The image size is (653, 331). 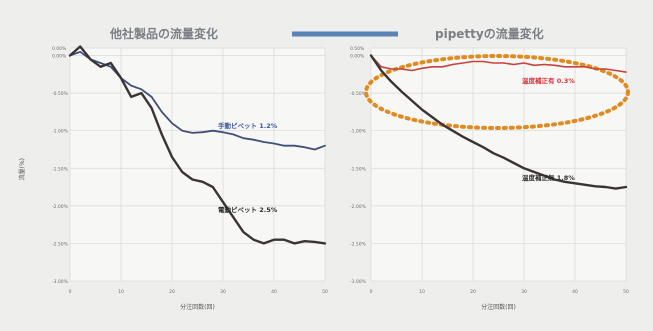 I want to click on y-tick-label: 0.50%, so click(x=357, y=49).